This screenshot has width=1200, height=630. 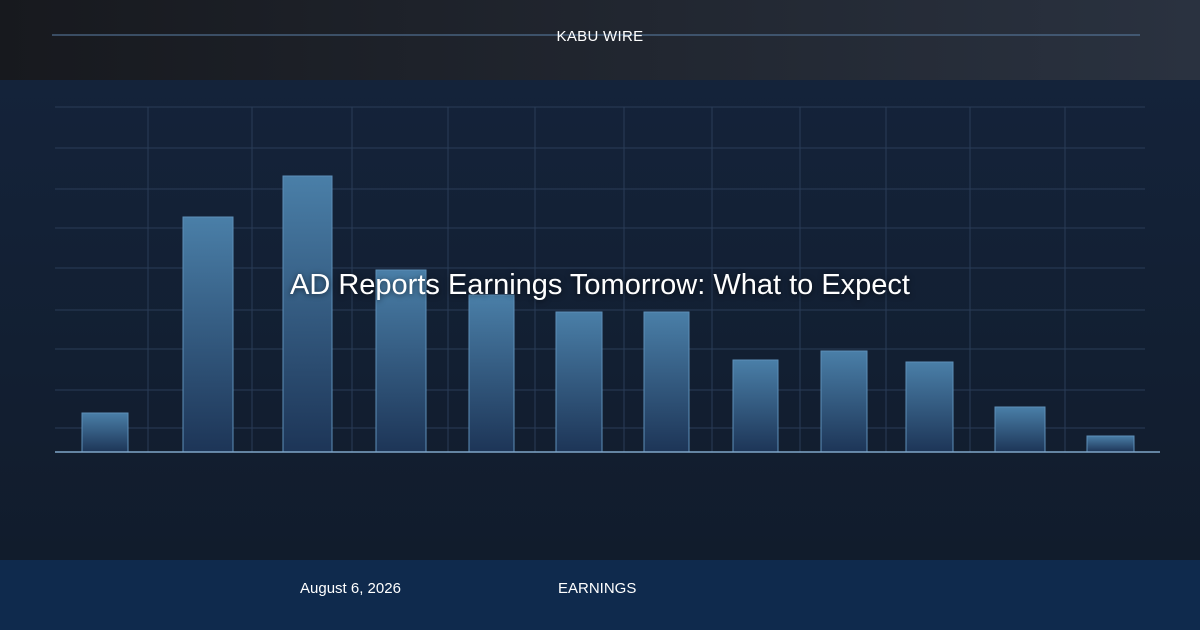 I want to click on top-band, so click(x=600, y=40).